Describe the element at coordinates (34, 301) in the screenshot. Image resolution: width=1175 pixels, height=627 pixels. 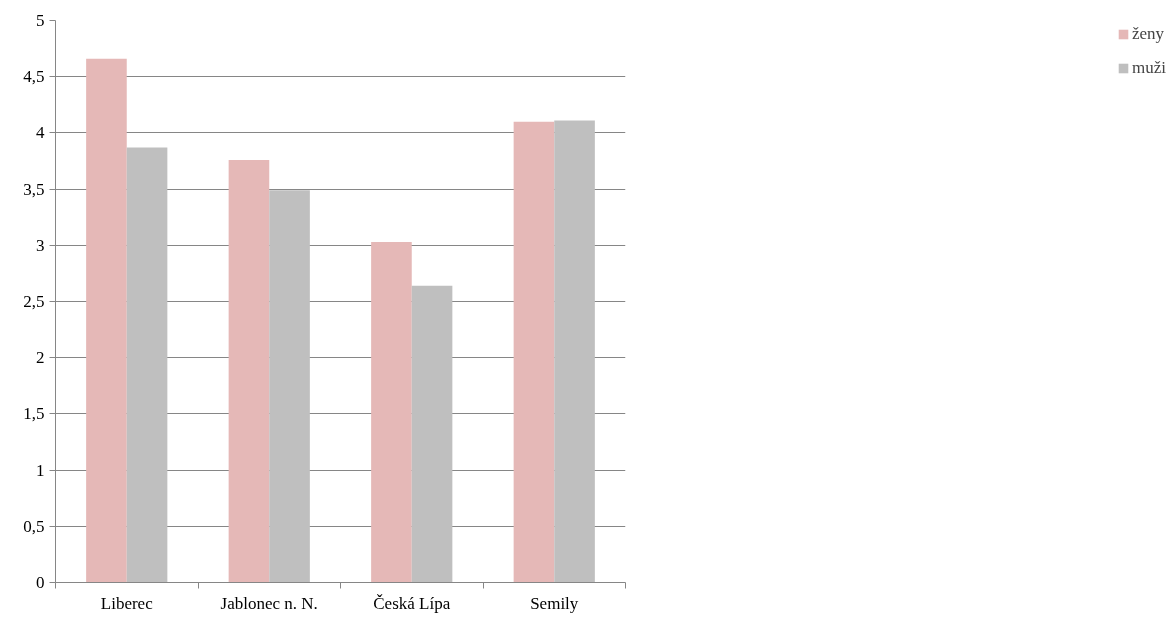
I see `y-tick-label: 2,5` at that location.